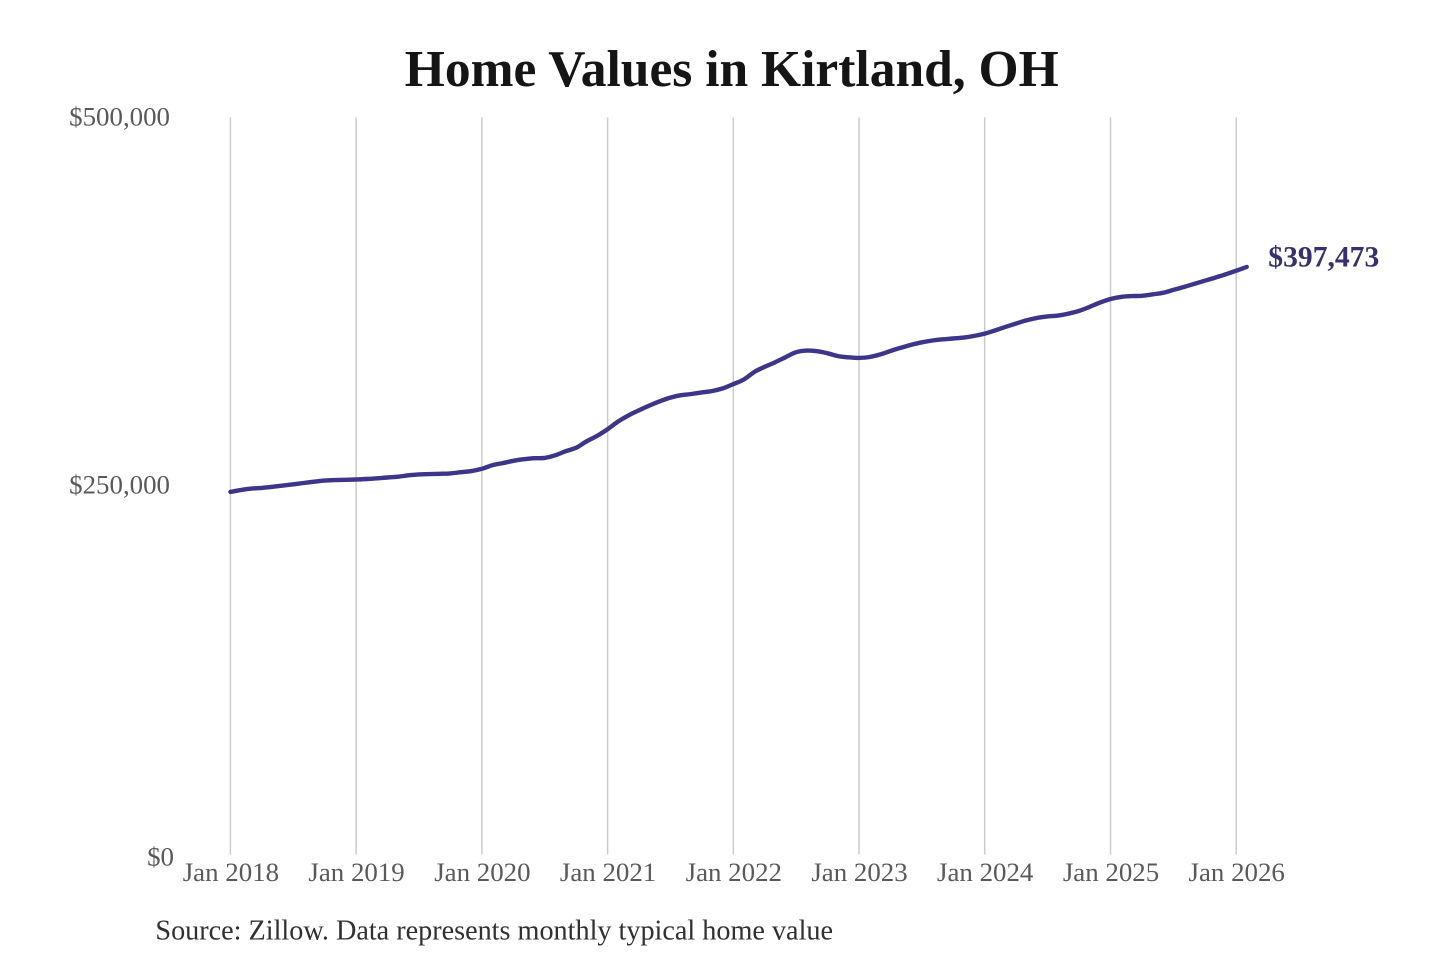 The width and height of the screenshot is (1440, 960). Describe the element at coordinates (356, 872) in the screenshot. I see `svg-text: Jan 2019` at that location.